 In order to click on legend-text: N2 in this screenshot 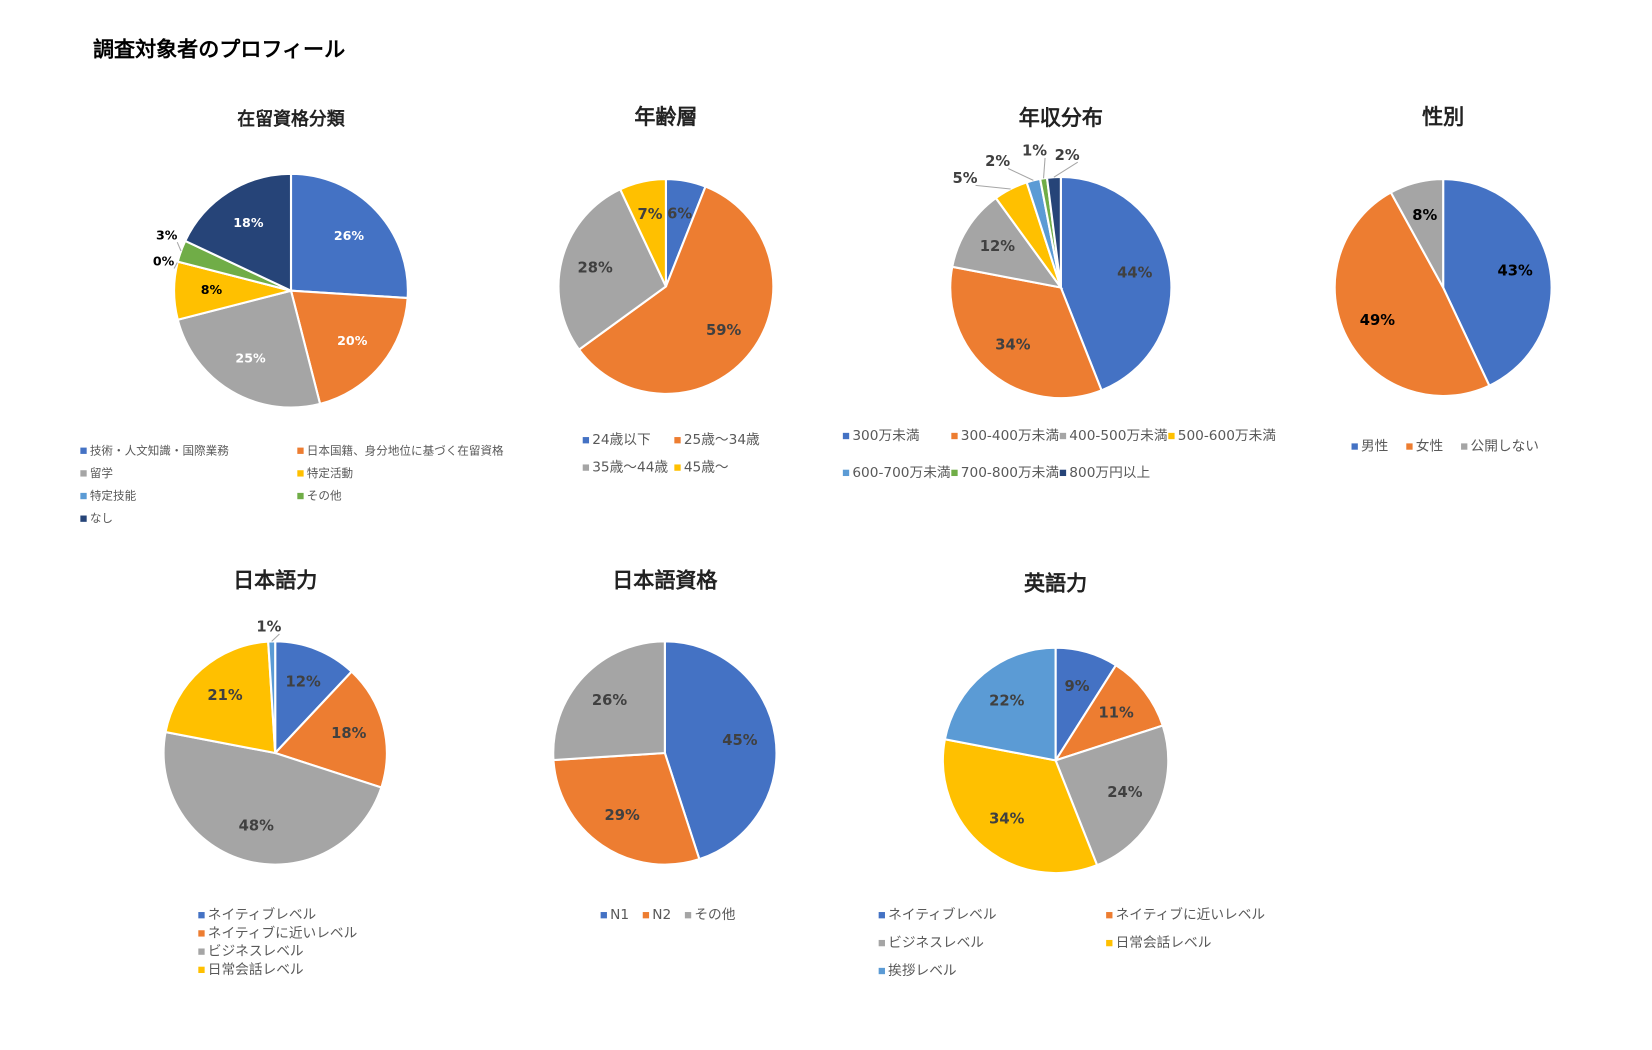, I will do `click(661, 915)`.